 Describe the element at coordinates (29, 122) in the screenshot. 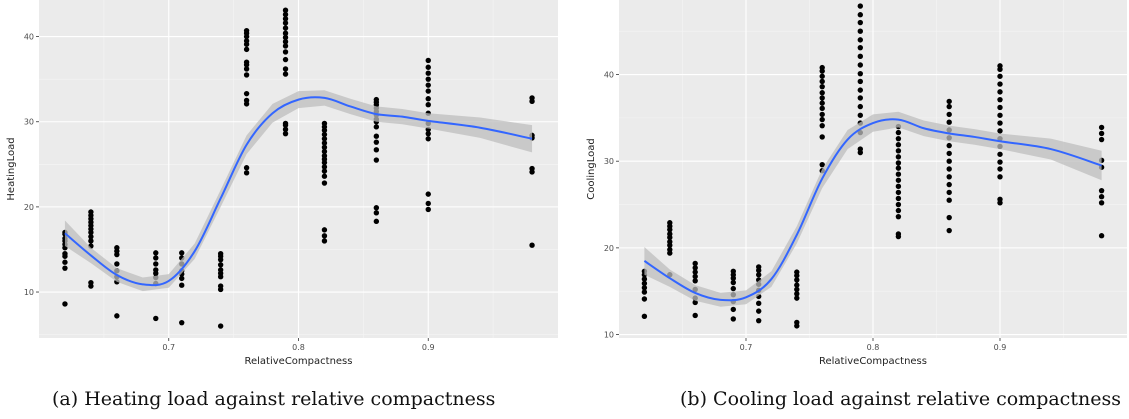

I see `y-tick-label: 30` at that location.